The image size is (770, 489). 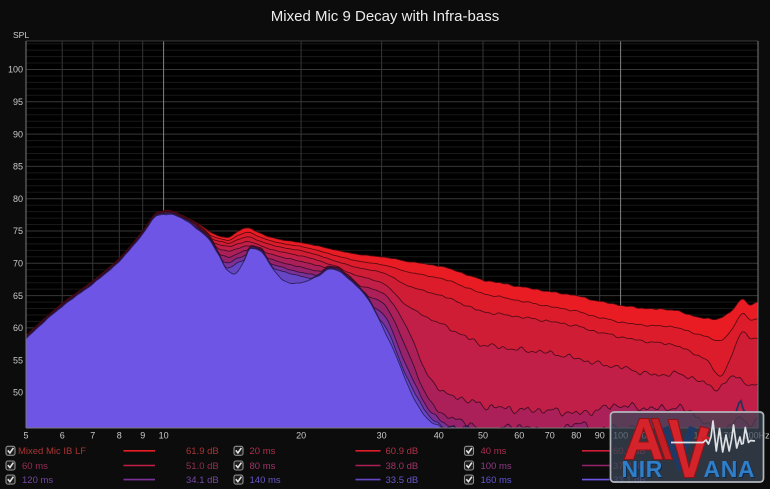 I want to click on svg-text: Mixed Mic IB LF, so click(x=52, y=451).